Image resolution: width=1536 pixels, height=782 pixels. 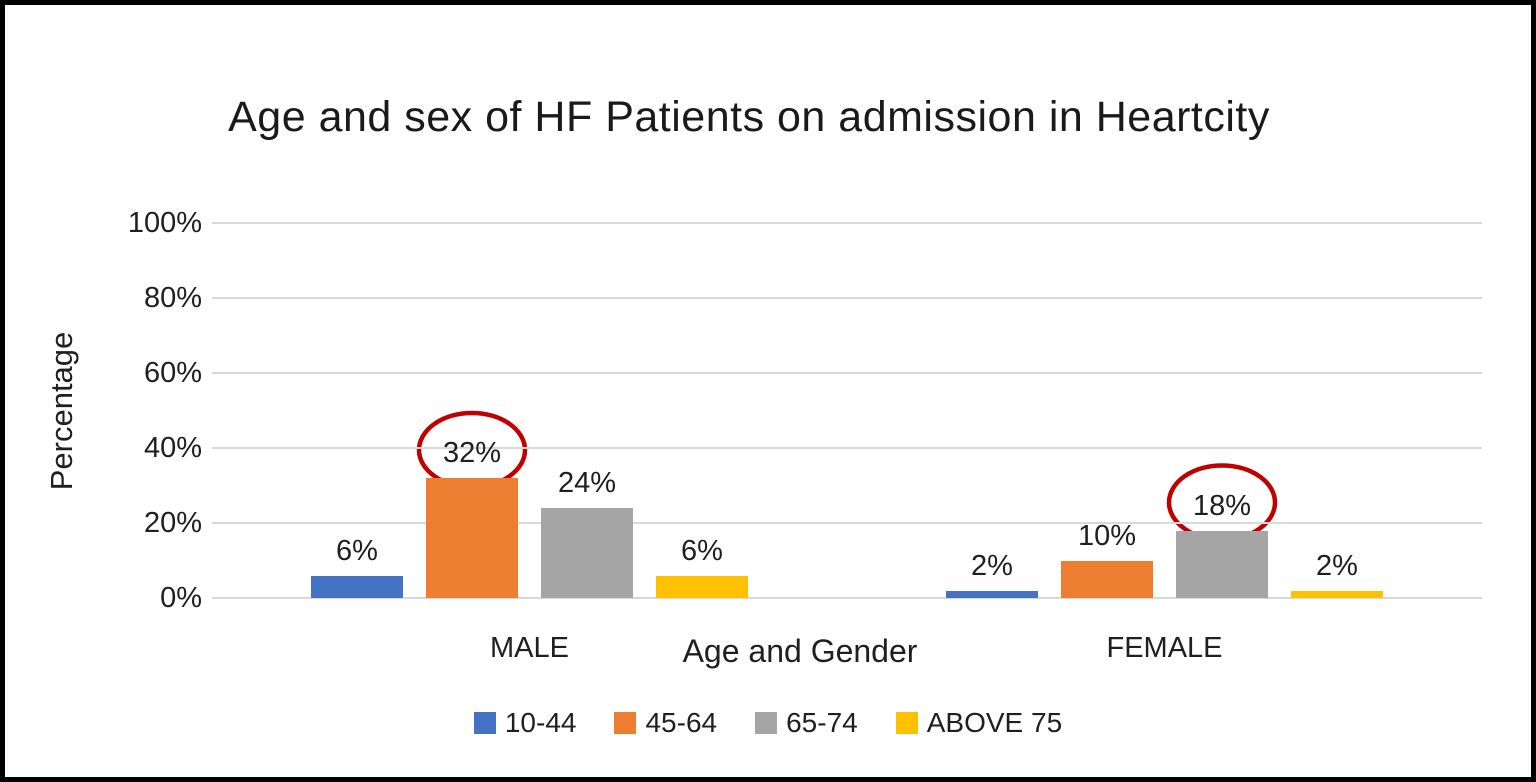 I want to click on data-label-female-10-44: 2%, so click(x=992, y=565).